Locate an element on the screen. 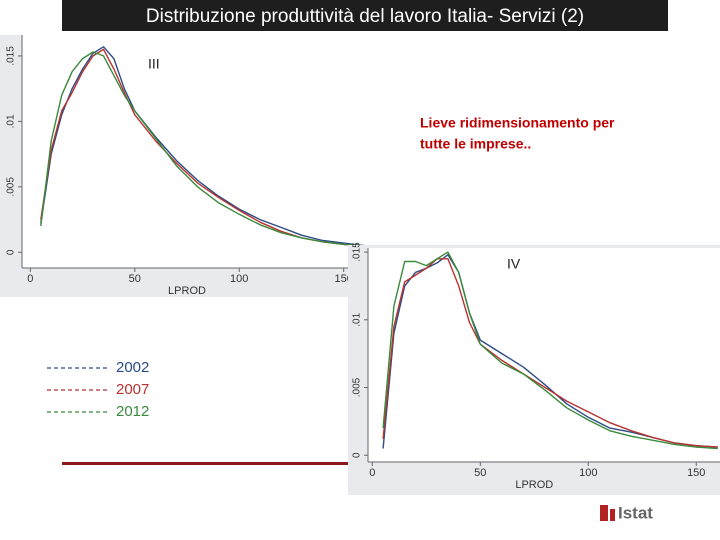 The width and height of the screenshot is (720, 540). panel-label: IV is located at coordinates (514, 264).